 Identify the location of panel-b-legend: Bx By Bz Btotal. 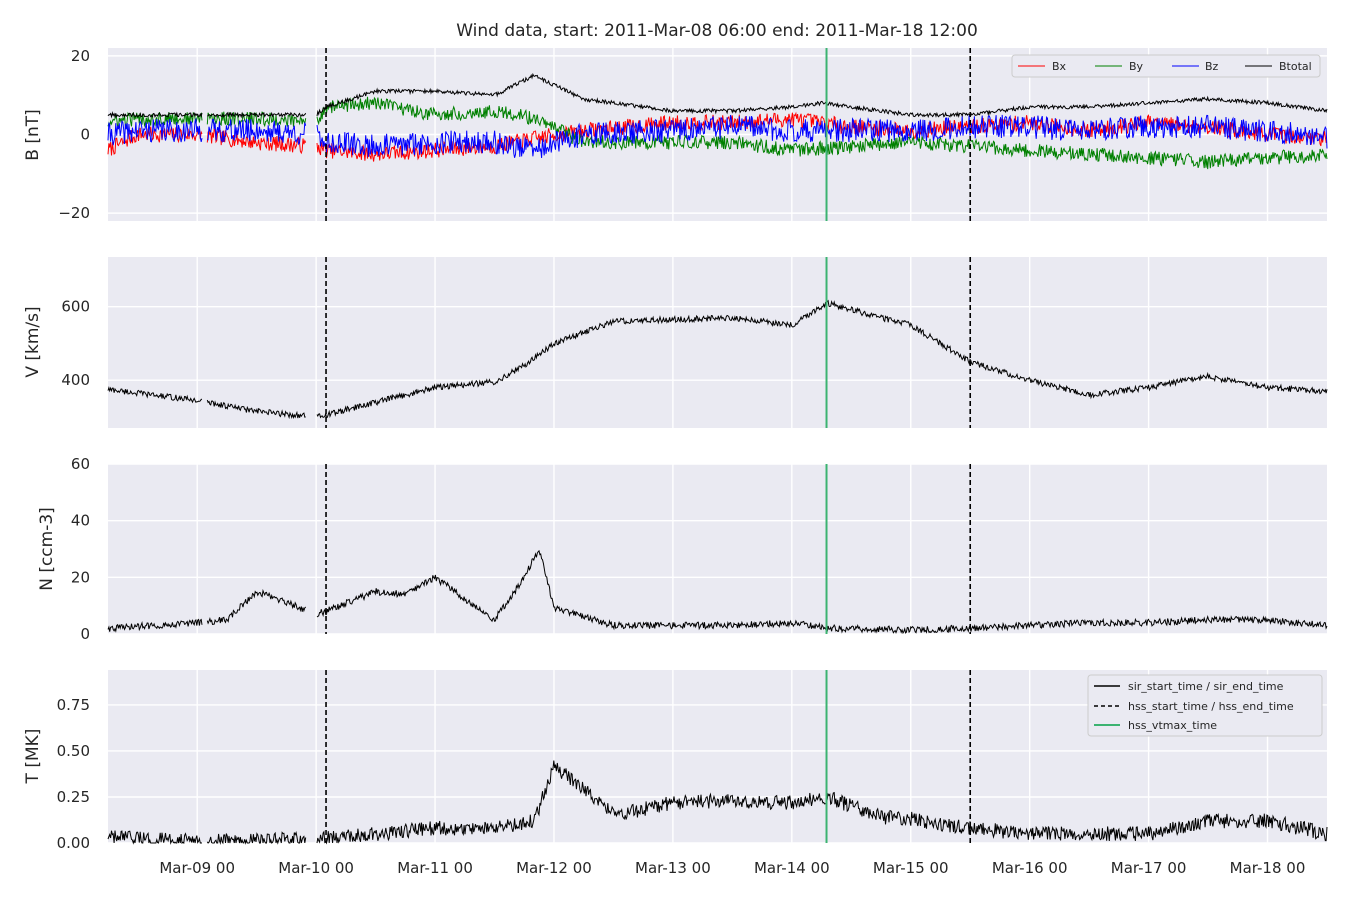
(1166, 66).